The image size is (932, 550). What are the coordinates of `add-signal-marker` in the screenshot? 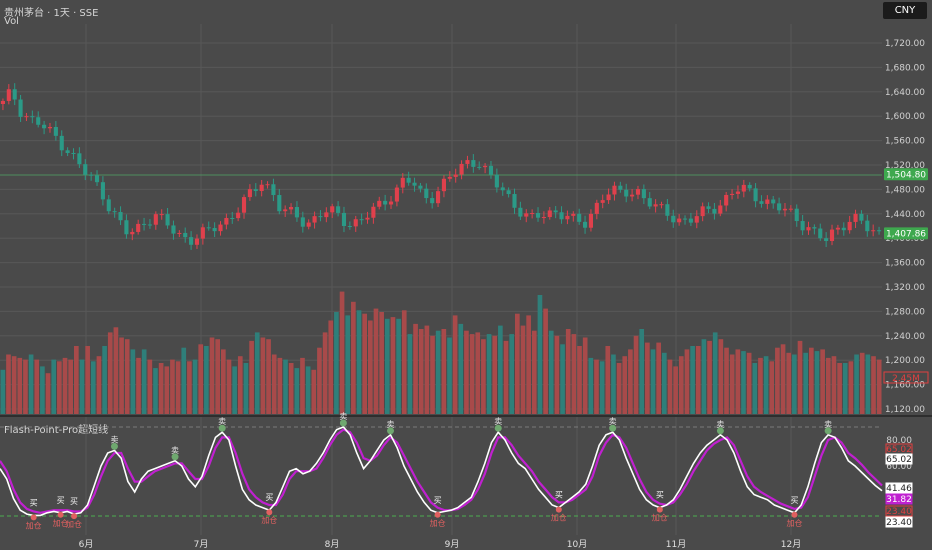 It's located at (794, 514).